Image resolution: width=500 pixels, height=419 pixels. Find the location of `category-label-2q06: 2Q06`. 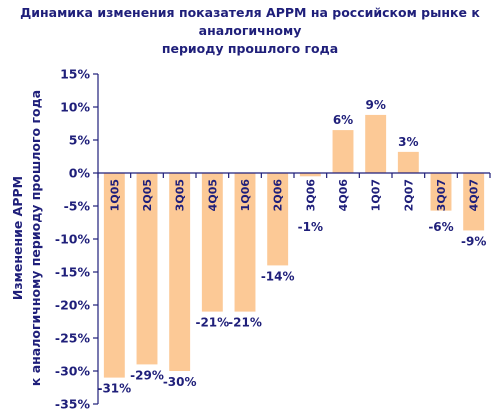

category-label-2q06: 2Q06 is located at coordinates (278, 195).